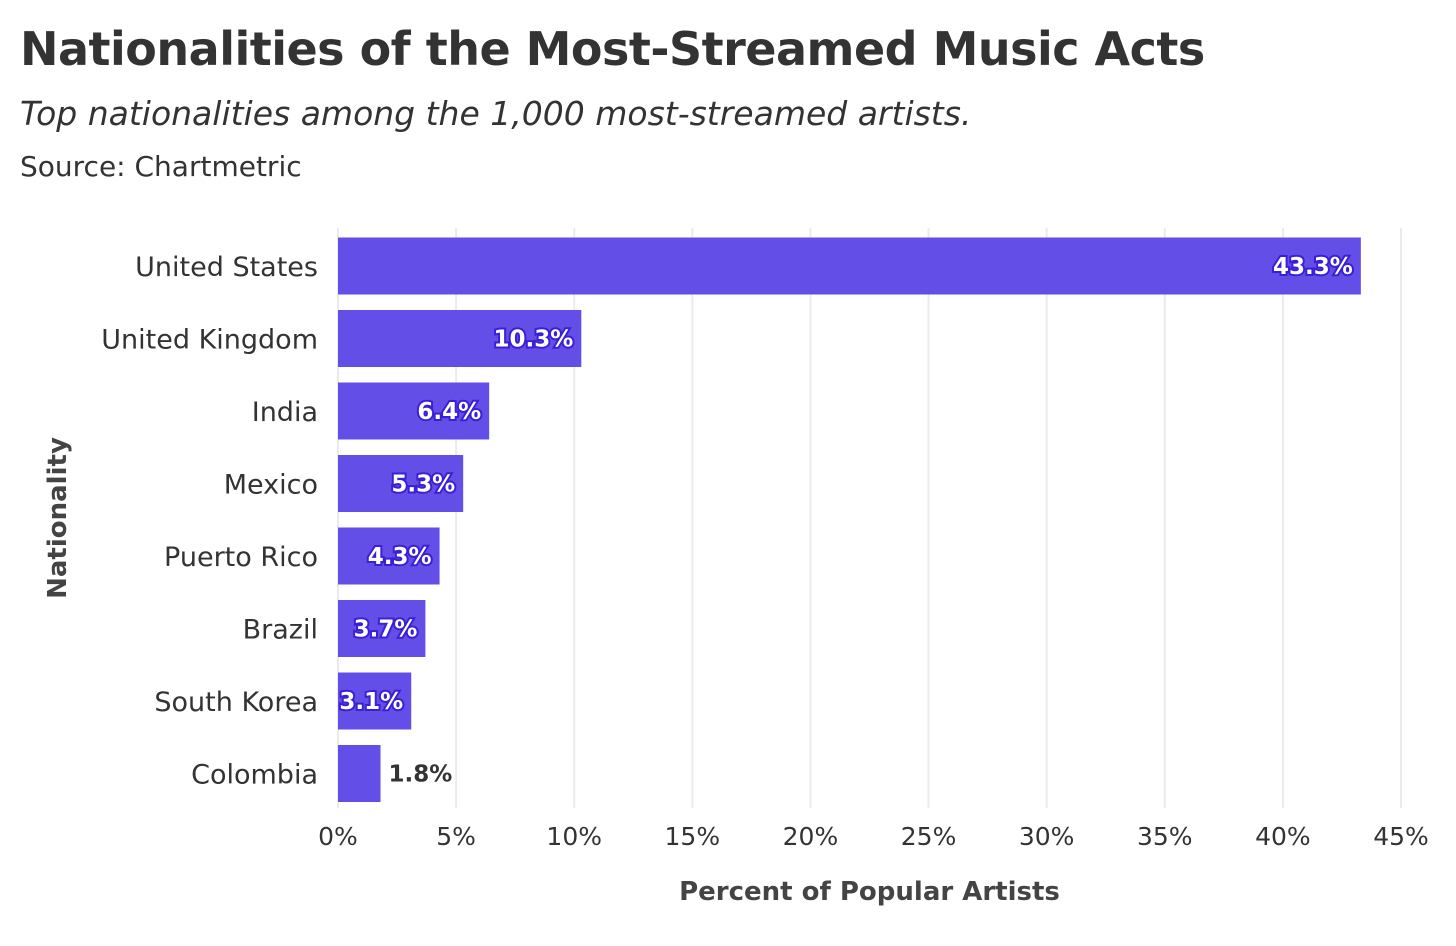 This screenshot has width=1456, height=946. Describe the element at coordinates (386, 630) in the screenshot. I see `value-label: 3.7%` at that location.